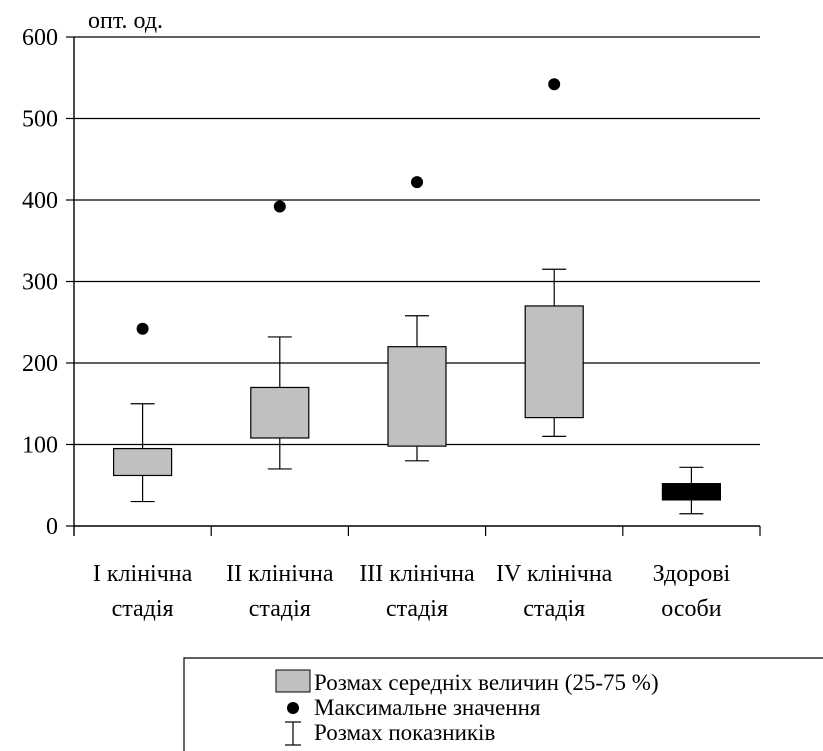 The height and width of the screenshot is (751, 823). Describe the element at coordinates (143, 574) in the screenshot. I see `x-tick-label: I клінічна` at that location.